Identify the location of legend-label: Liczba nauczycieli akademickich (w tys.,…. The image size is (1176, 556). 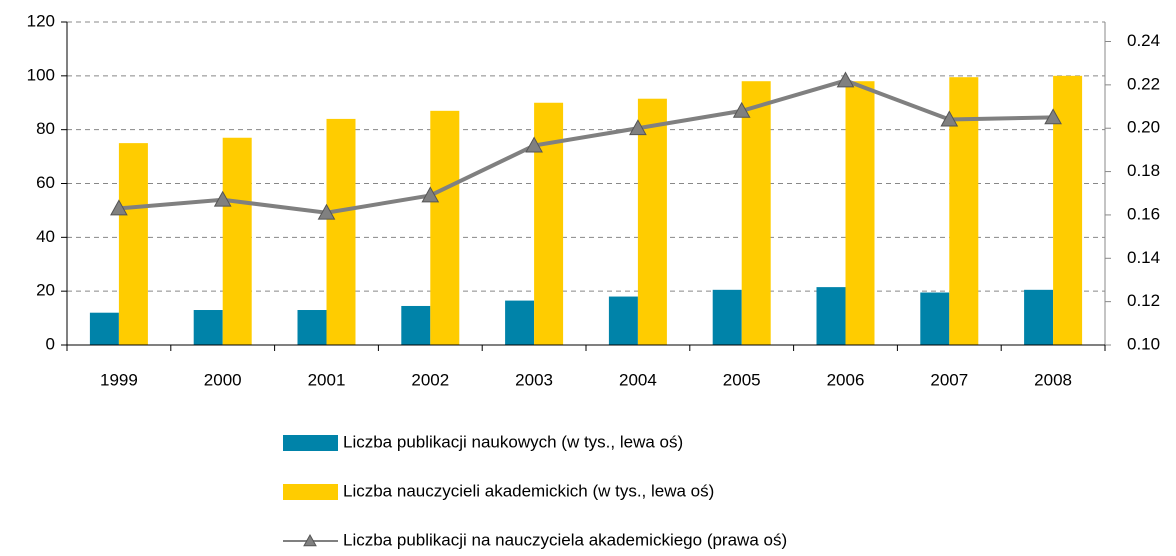
(528, 490).